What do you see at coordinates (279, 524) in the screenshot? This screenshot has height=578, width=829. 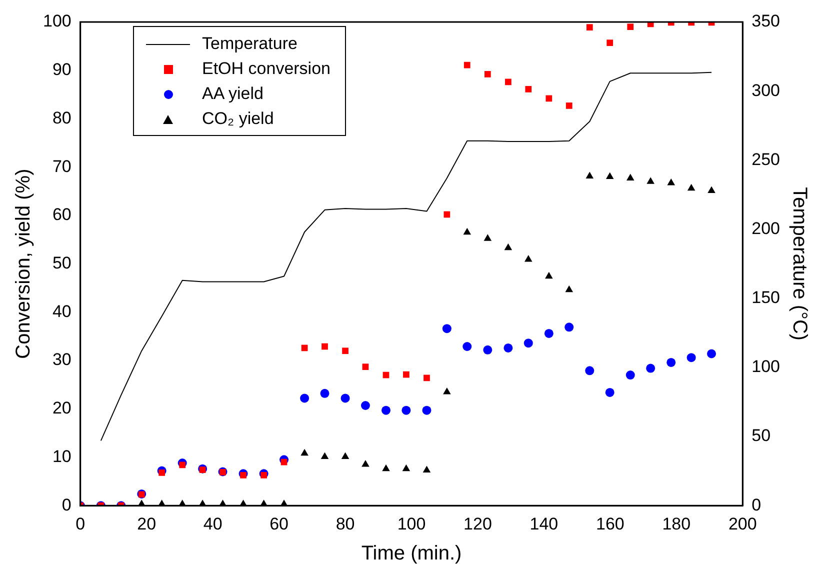 I see `x-tick-label: 60` at bounding box center [279, 524].